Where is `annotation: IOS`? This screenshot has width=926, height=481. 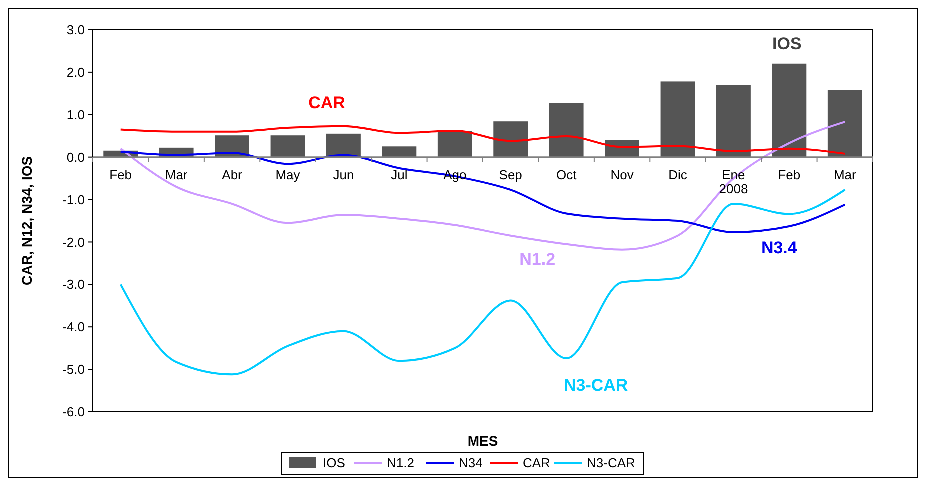
annotation: IOS is located at coordinates (787, 44).